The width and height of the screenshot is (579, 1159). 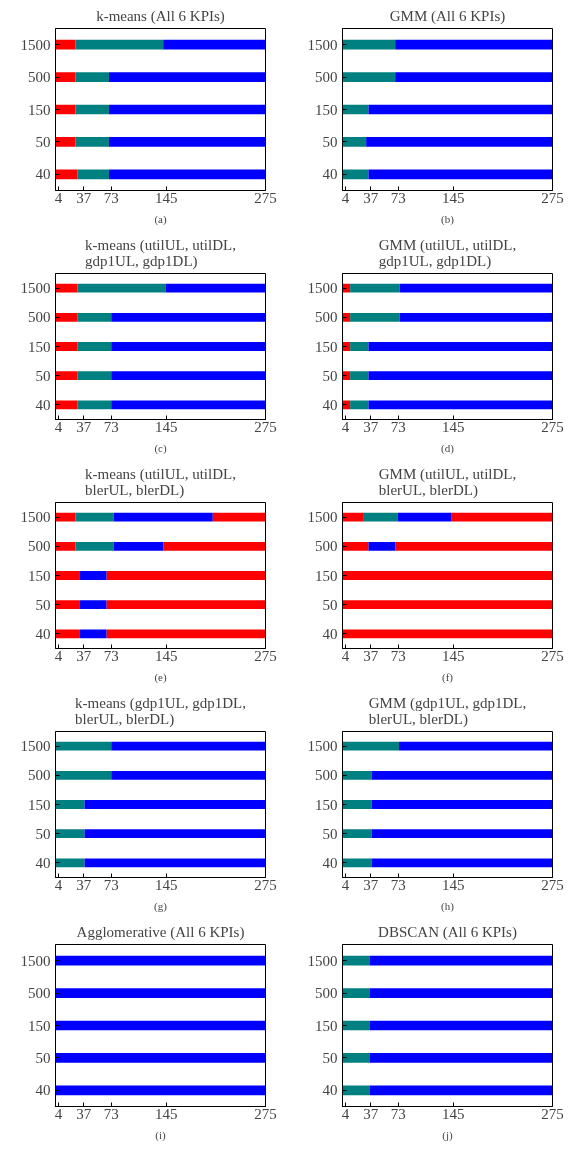 What do you see at coordinates (447, 16) in the screenshot?
I see `chart-title: GMM (All 6 KPIs)` at bounding box center [447, 16].